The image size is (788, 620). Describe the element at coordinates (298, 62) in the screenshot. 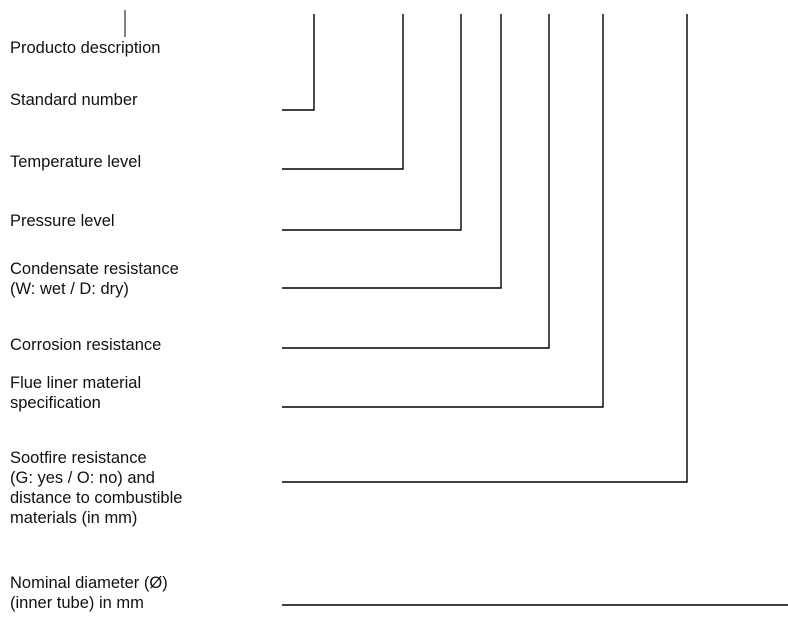

I see `connector-standard-number` at that location.